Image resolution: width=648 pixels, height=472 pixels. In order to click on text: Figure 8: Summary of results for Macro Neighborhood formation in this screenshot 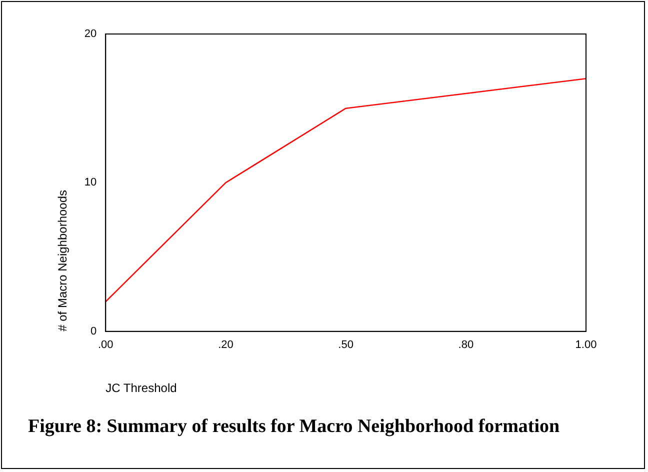, I will do `click(294, 427)`.